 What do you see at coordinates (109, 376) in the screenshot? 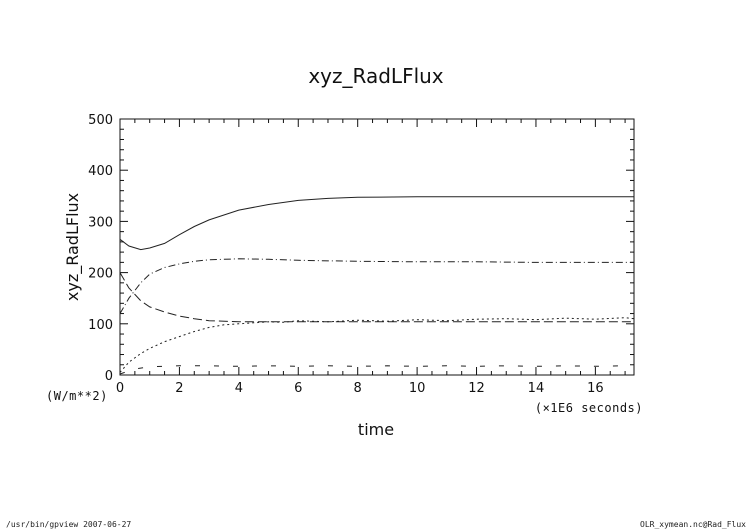
I see `y-tick-label: 0` at bounding box center [109, 376].